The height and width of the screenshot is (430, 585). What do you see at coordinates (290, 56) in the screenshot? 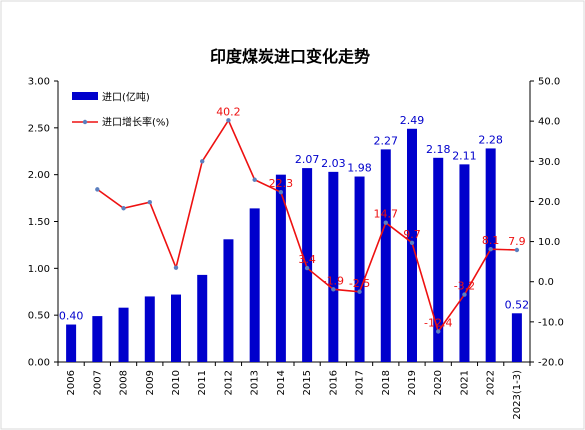
I see `chart-title: 印度煤炭进口变化走势` at bounding box center [290, 56].